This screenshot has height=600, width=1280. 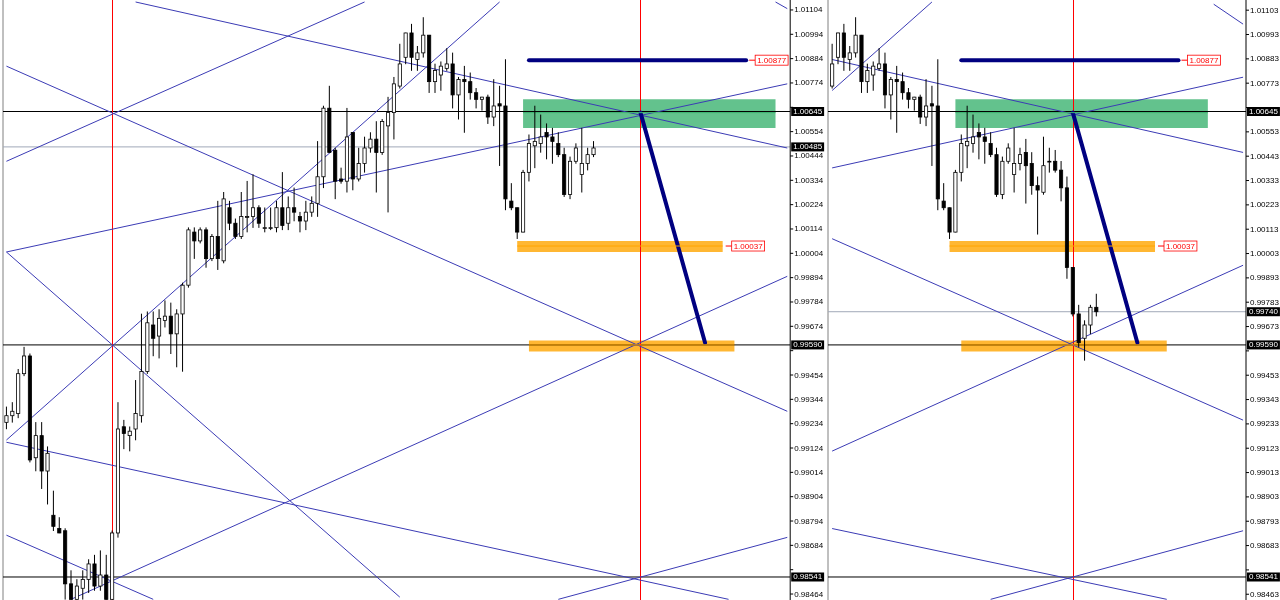 I want to click on y-tick-label: 0.98903, so click(x=1265, y=497).